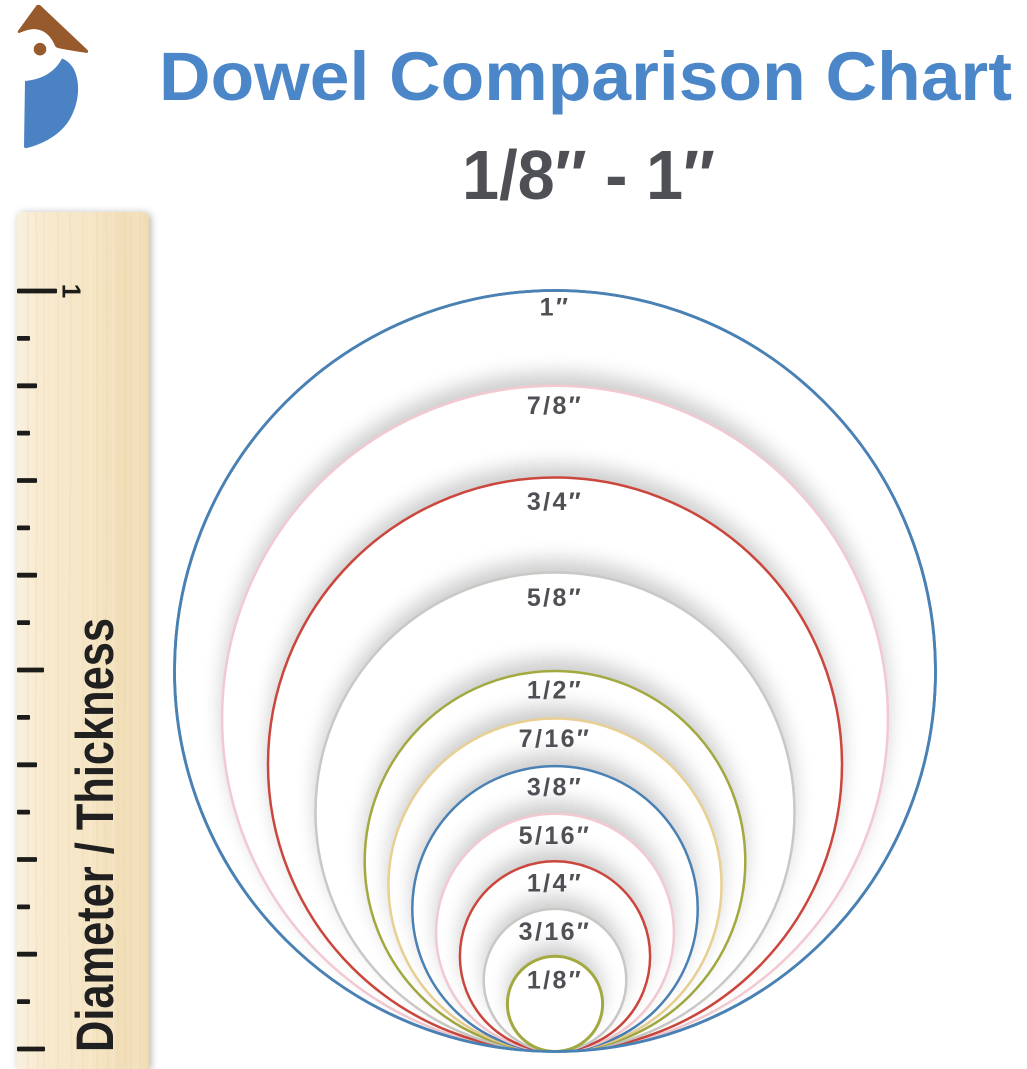  Describe the element at coordinates (555, 691) in the screenshot. I see `svg-text: 1/2″` at that location.